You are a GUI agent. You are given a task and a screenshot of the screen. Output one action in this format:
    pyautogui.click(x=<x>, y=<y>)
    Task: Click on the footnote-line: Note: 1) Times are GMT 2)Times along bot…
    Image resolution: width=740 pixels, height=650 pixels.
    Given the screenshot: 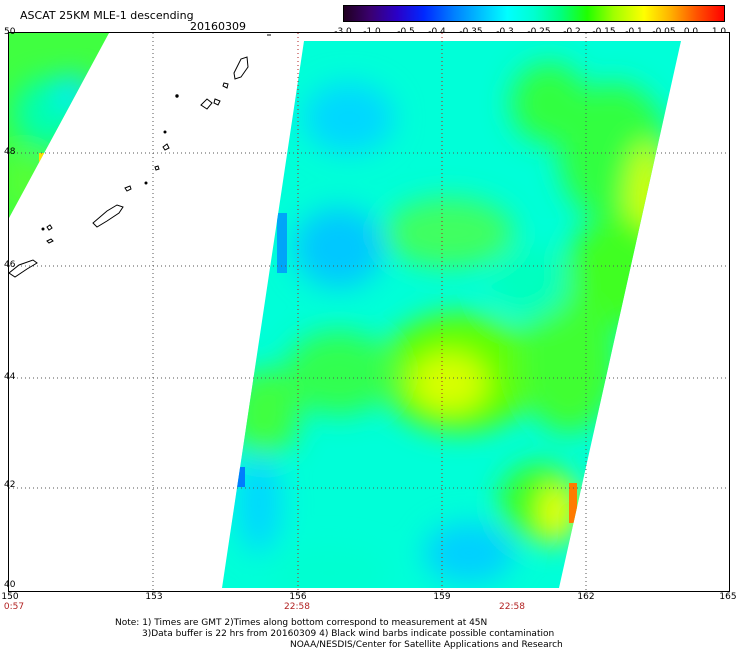 What is the action you would take?
    pyautogui.click(x=301, y=623)
    